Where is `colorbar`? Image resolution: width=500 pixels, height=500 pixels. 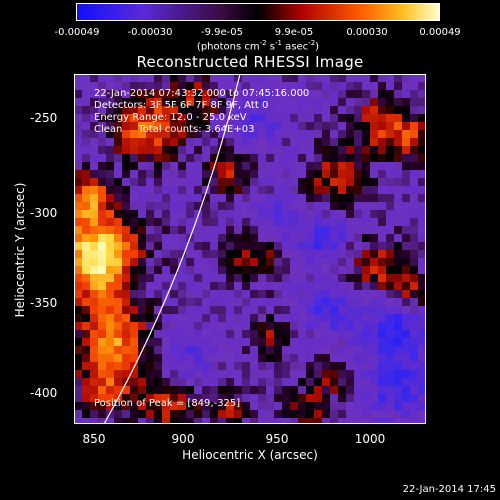 colorbar is located at coordinates (258, 12).